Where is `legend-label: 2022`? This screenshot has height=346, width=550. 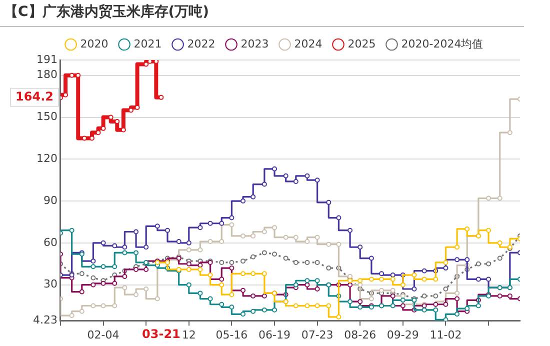
legend-label: 2022 is located at coordinates (201, 43).